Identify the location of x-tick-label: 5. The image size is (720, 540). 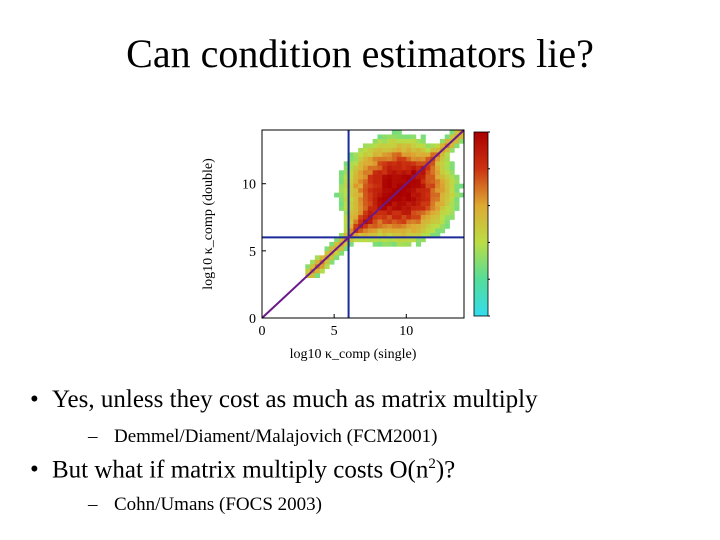
(334, 331).